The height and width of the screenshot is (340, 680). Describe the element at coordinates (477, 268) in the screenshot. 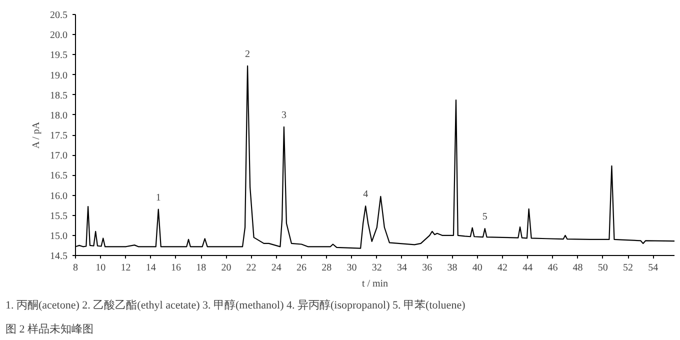

I see `x-tick-label: 40` at that location.